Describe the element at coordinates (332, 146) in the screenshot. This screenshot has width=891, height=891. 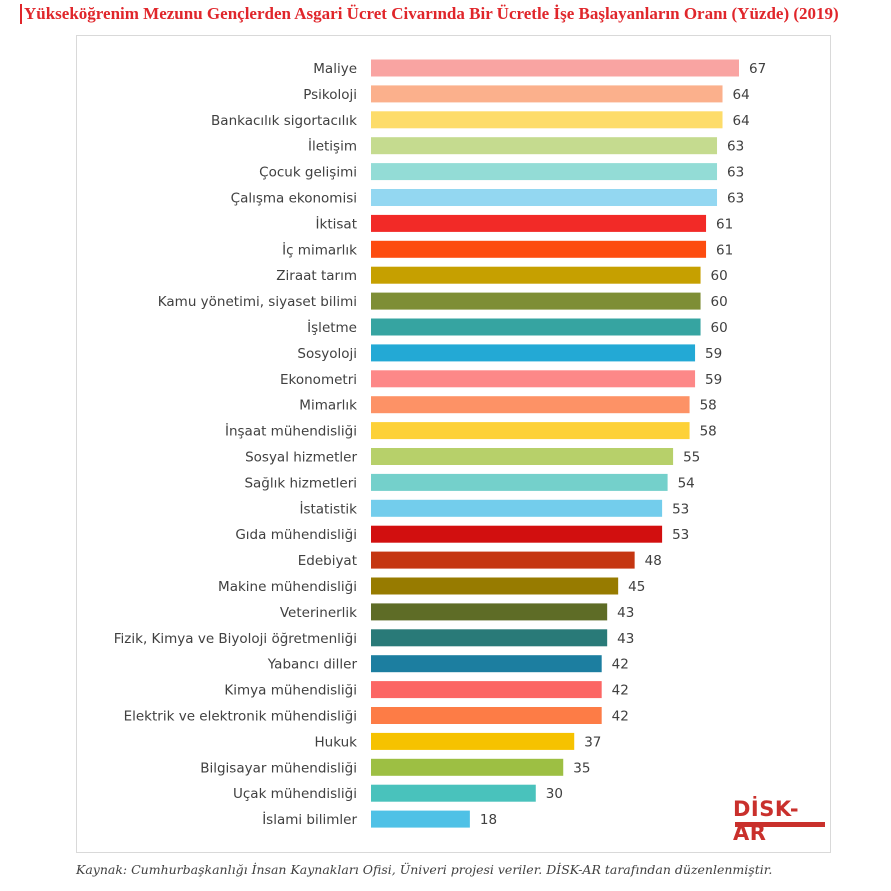
I see `category-label: İletişim` at that location.